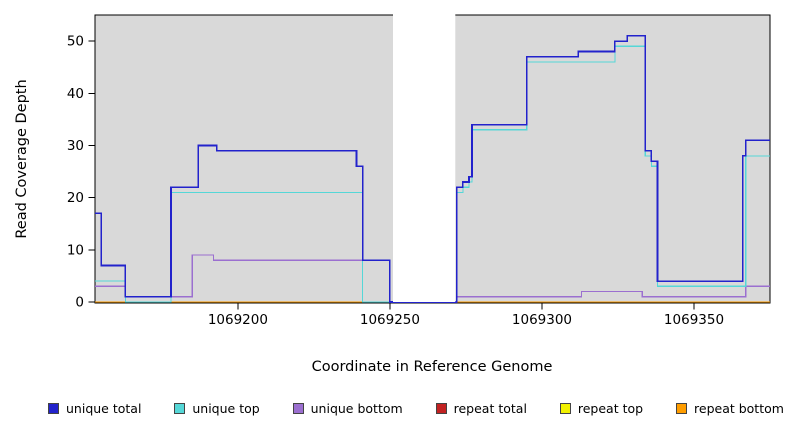 This screenshot has width=792, height=432. Describe the element at coordinates (75, 146) in the screenshot. I see `y-tick-label: 30` at that location.